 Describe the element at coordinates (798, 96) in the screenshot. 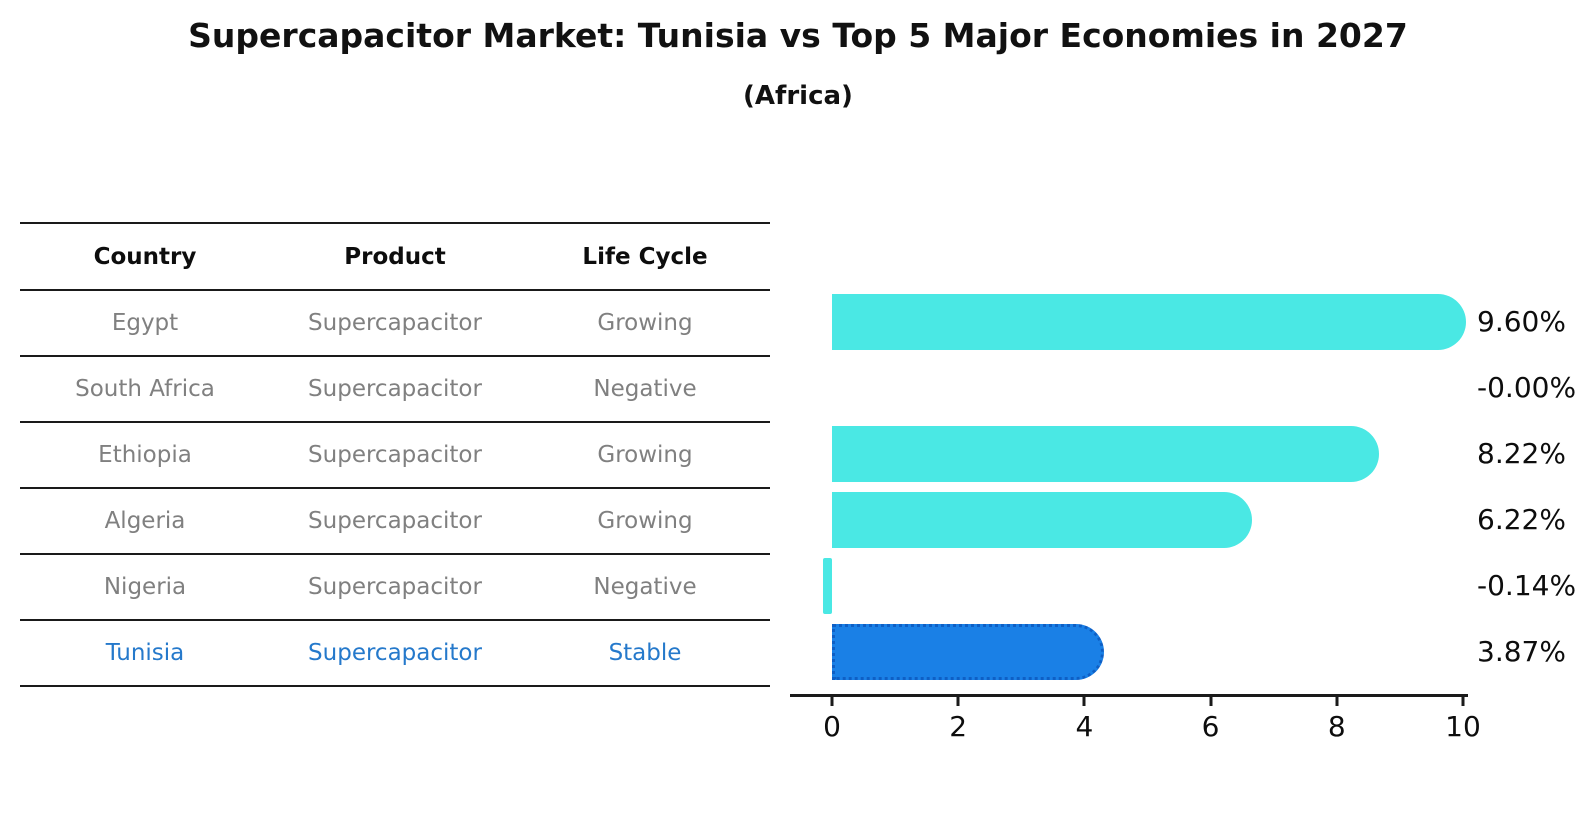

I see `chart-subtitle: (Africa)` at that location.